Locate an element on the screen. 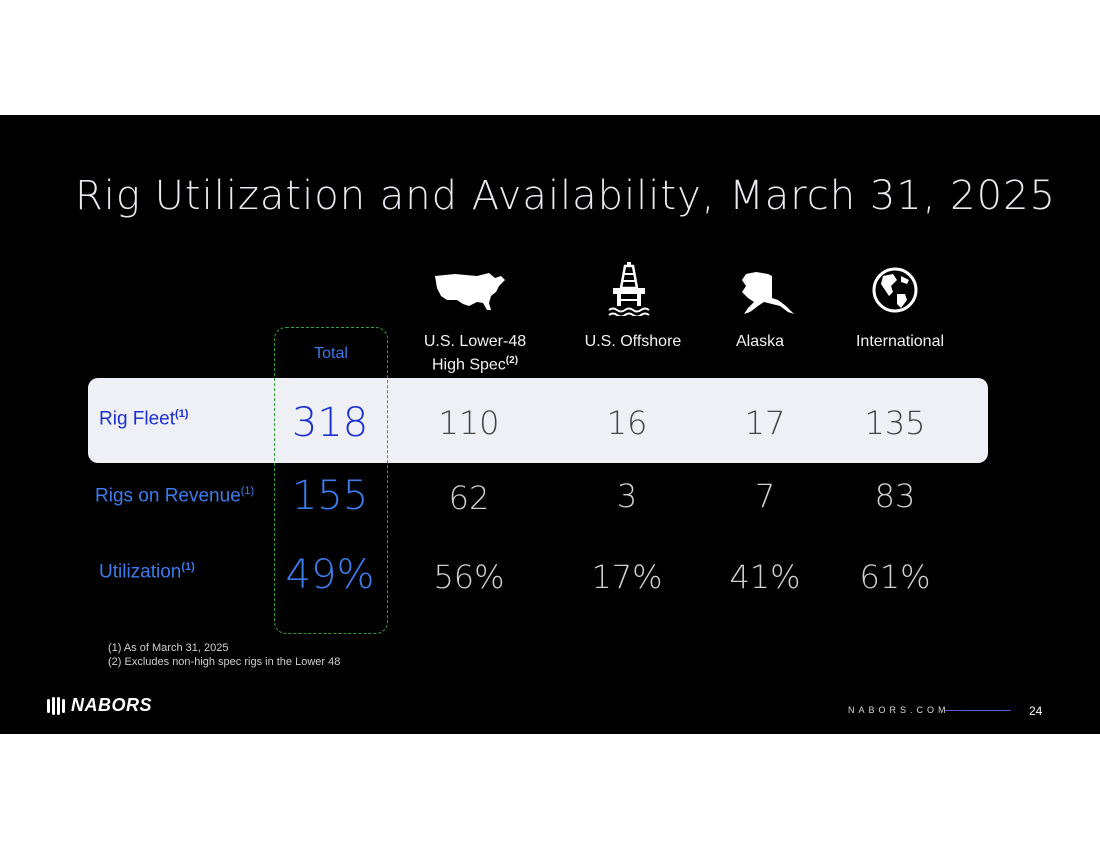  rig-fleet-offshore: 16 is located at coordinates (627, 423).